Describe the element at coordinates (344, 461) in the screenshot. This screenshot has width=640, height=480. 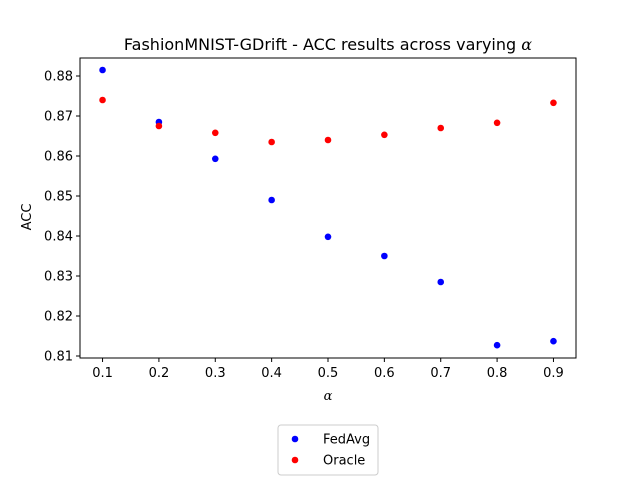
I see `legend-label-oracle: Oracle` at that location.